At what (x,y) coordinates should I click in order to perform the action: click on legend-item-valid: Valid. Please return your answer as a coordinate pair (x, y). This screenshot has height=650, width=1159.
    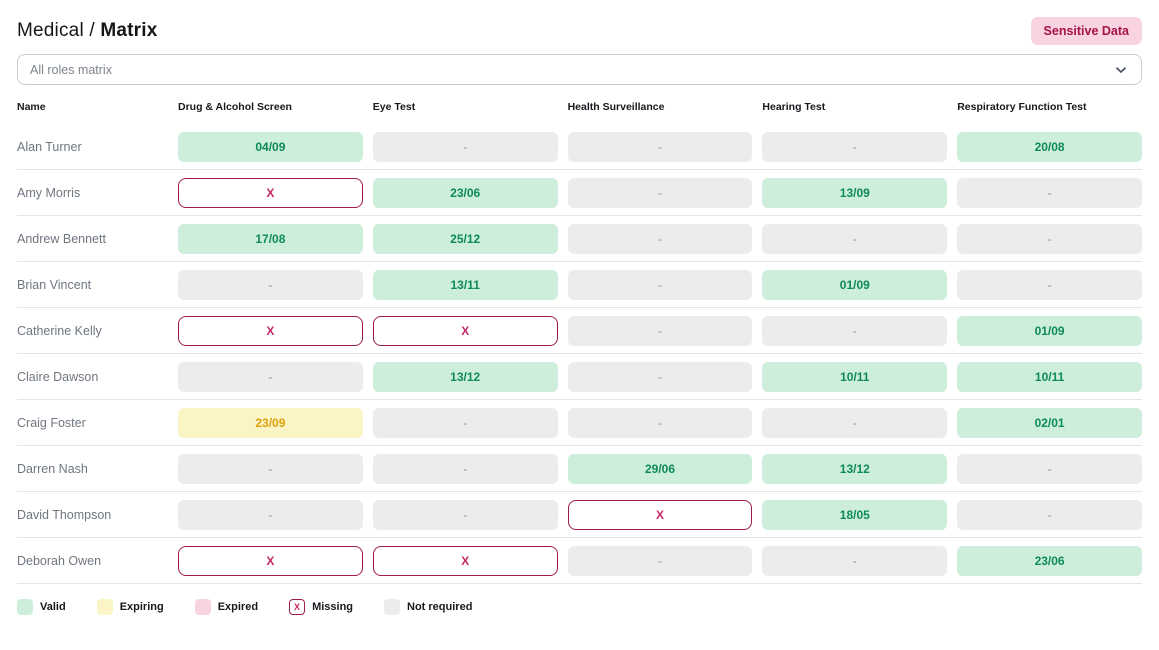
    Looking at the image, I should click on (41, 607).